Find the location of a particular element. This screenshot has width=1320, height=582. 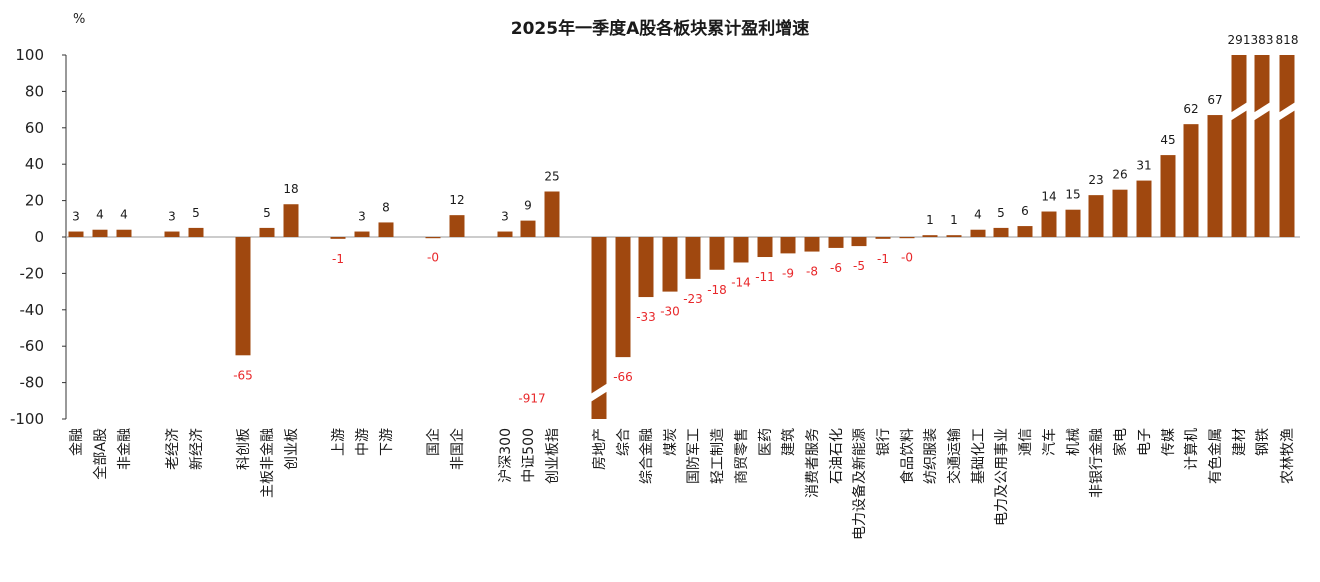

category-label: 房地产 is located at coordinates (600, 449).